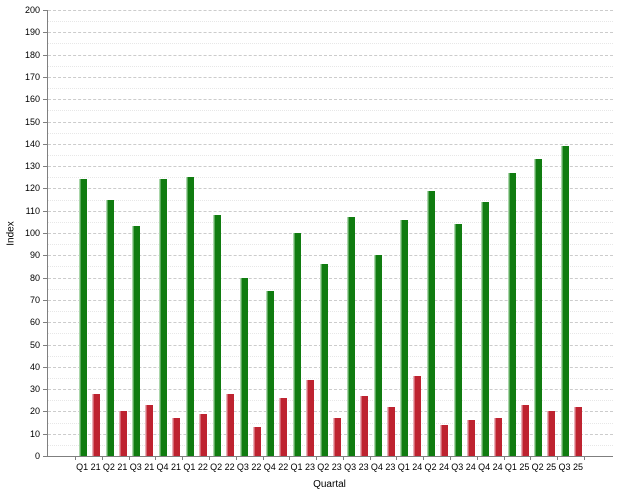  Describe the element at coordinates (410, 467) in the screenshot. I see `x-tick-label: Q1 24` at that location.